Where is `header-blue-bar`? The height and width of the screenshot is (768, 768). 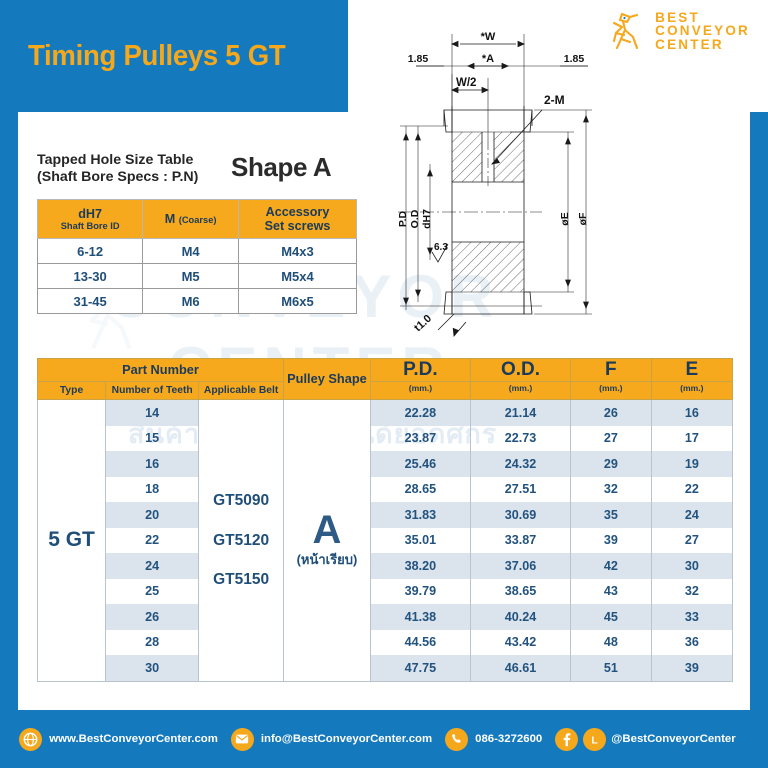
header-blue-bar is located at coordinates (174, 31).